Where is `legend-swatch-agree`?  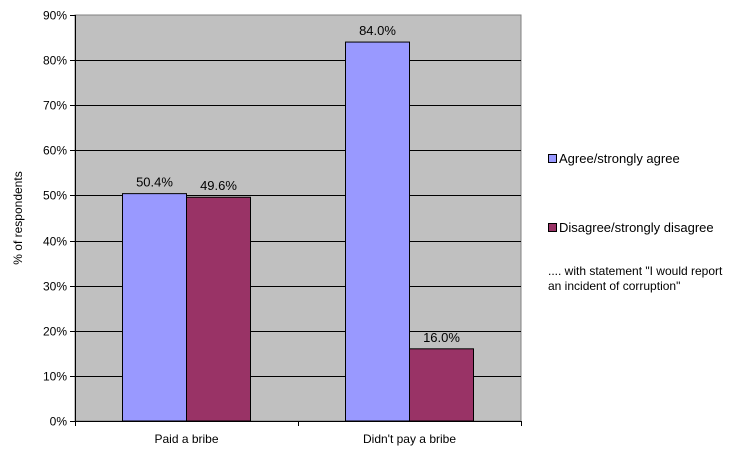
legend-swatch-agree is located at coordinates (552, 158).